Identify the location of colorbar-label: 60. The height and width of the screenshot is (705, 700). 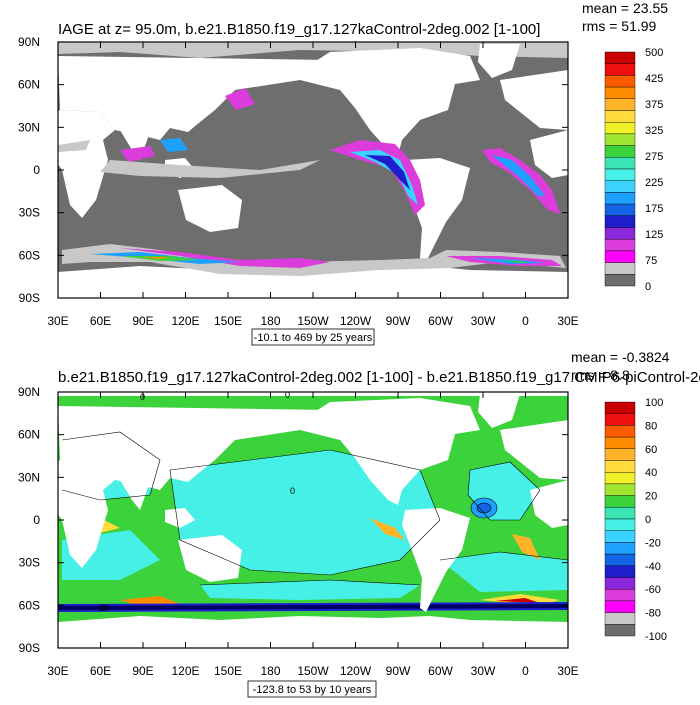
(651, 450).